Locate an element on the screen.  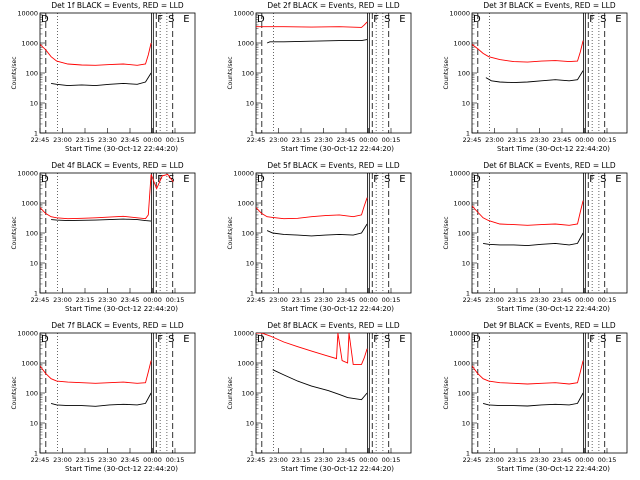
panel-title: Det 2f BLACK = Events, RED = LLD is located at coordinates (333, 5).